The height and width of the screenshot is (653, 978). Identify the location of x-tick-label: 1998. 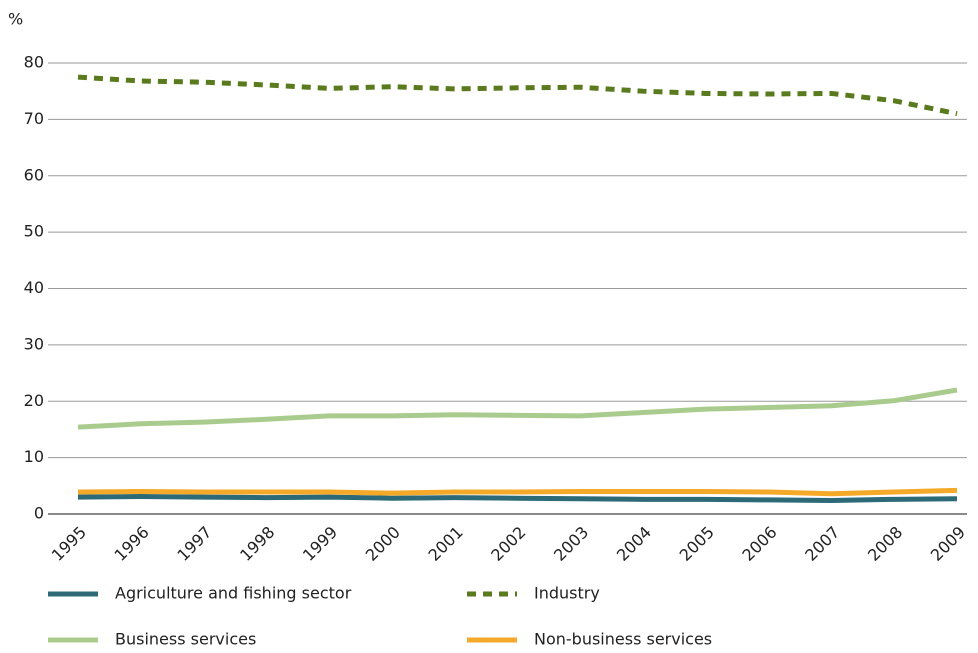
(257, 544).